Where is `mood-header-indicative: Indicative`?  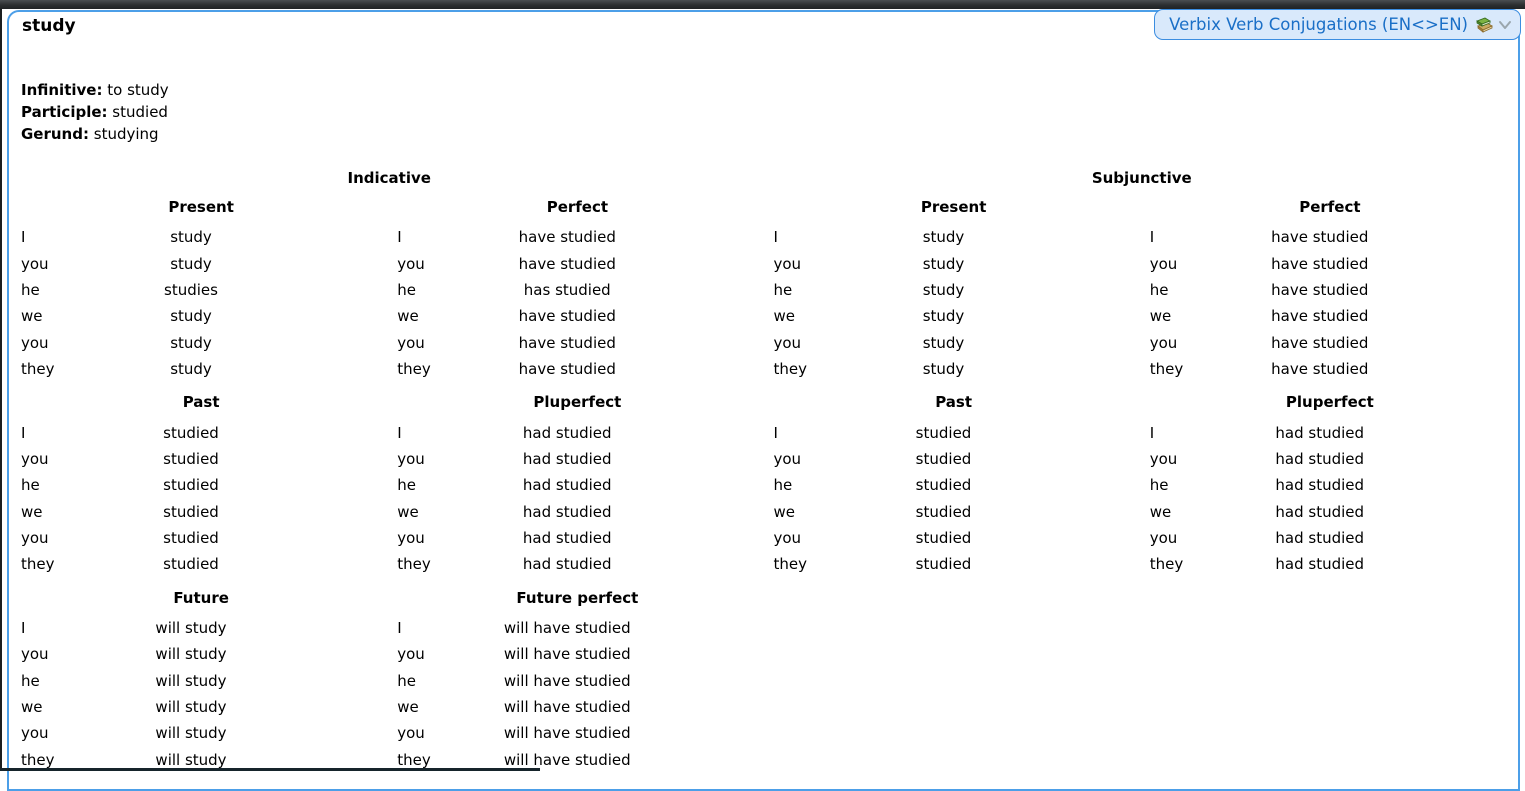
mood-header-indicative: Indicative is located at coordinates (389, 178).